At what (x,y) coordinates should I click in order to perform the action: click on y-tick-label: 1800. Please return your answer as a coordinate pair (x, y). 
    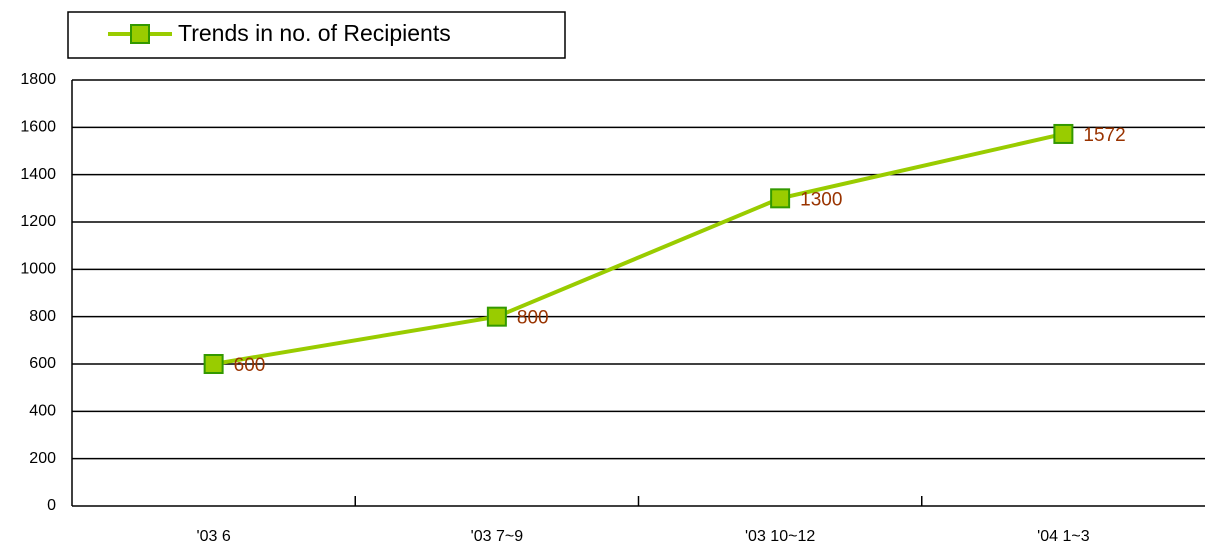
    Looking at the image, I should click on (38, 79).